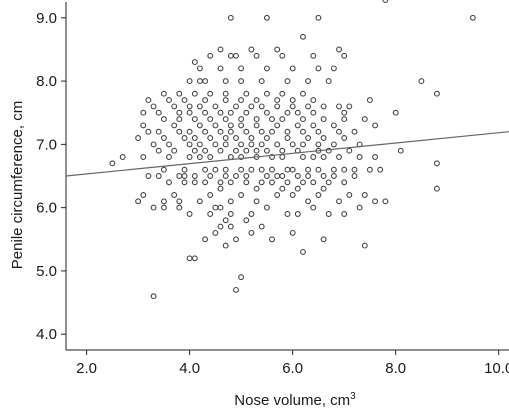 The height and width of the screenshot is (413, 509). What do you see at coordinates (46, 81) in the screenshot?
I see `y-tick-label: 8.0` at bounding box center [46, 81].